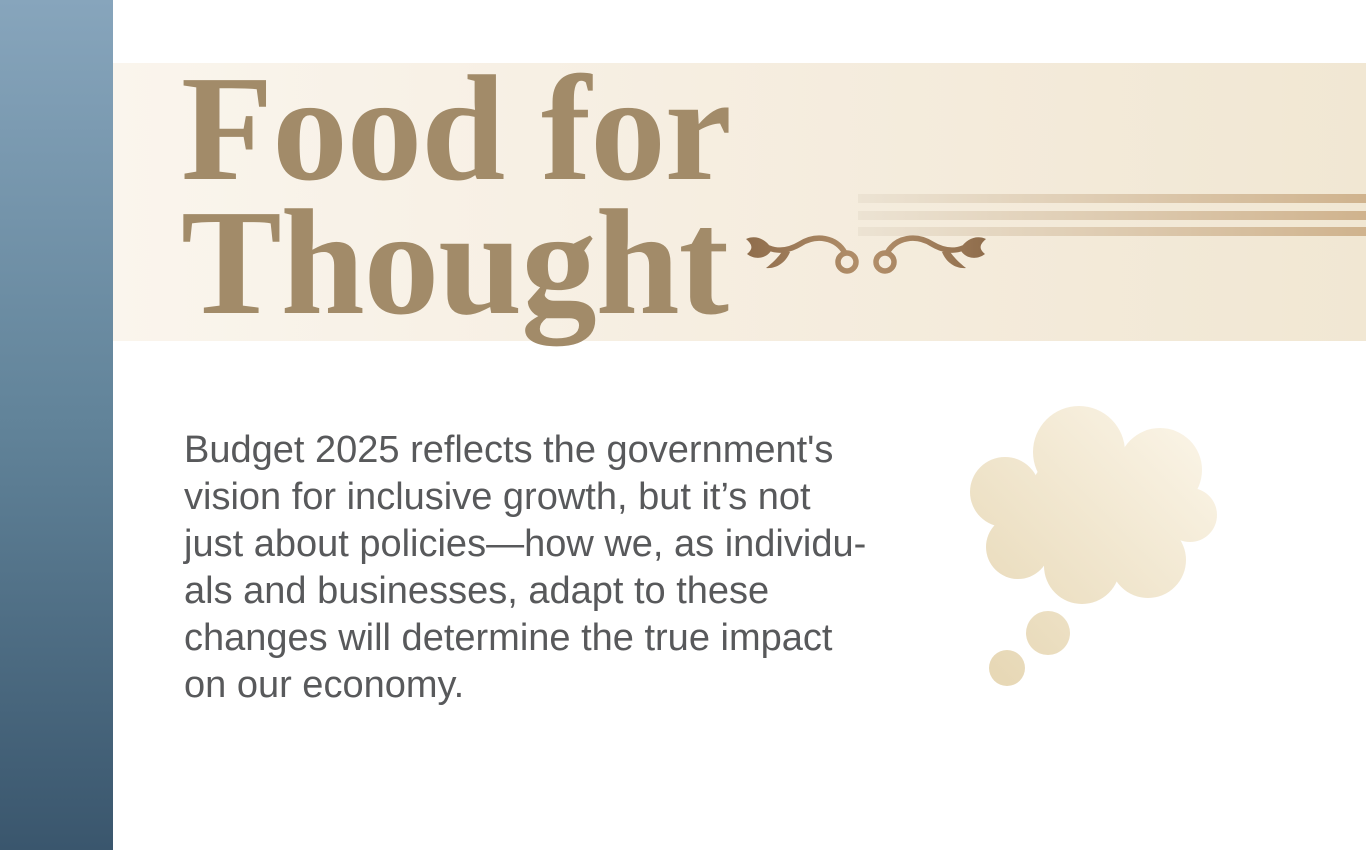 This screenshot has height=850, width=1366. What do you see at coordinates (56, 425) in the screenshot?
I see `sidebar-accent-bar` at bounding box center [56, 425].